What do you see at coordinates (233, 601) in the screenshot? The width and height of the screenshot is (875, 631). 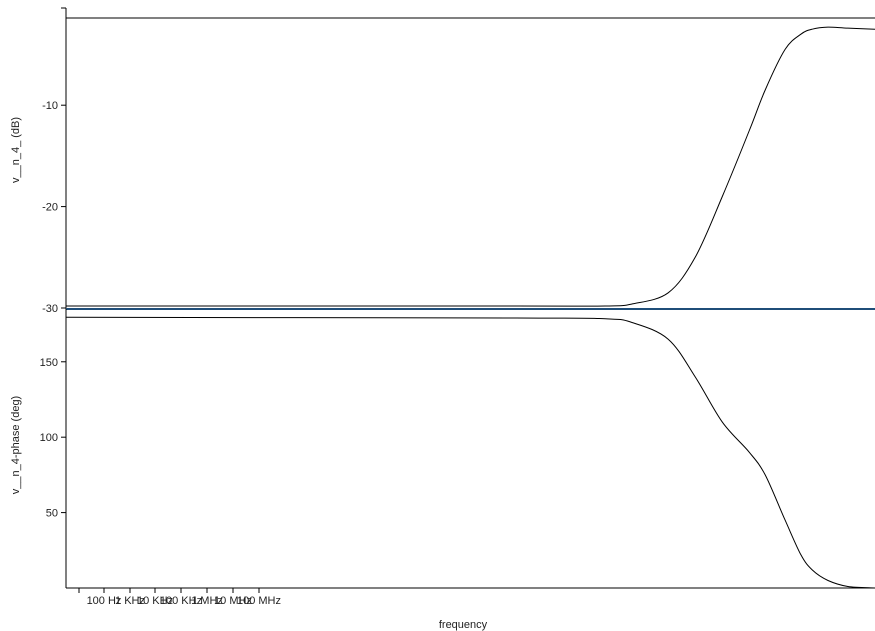 I see `x-tick-label: 10 MHz` at bounding box center [233, 601].